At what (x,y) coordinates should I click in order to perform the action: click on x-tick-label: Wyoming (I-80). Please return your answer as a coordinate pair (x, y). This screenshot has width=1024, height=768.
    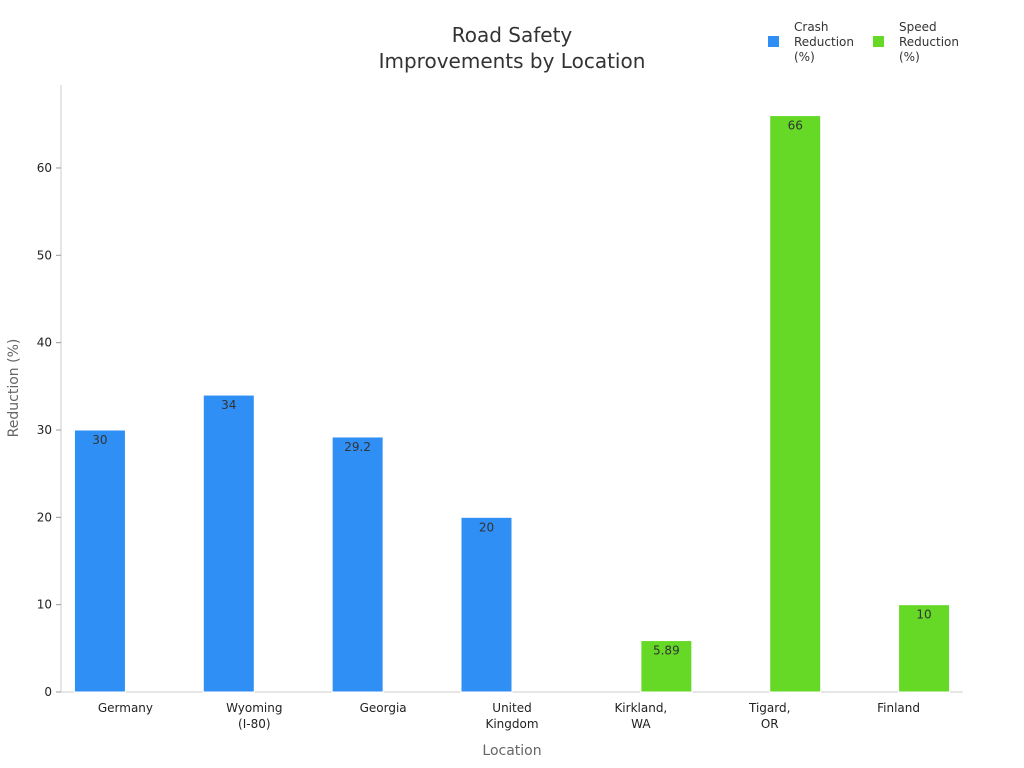
    Looking at the image, I should click on (254, 716).